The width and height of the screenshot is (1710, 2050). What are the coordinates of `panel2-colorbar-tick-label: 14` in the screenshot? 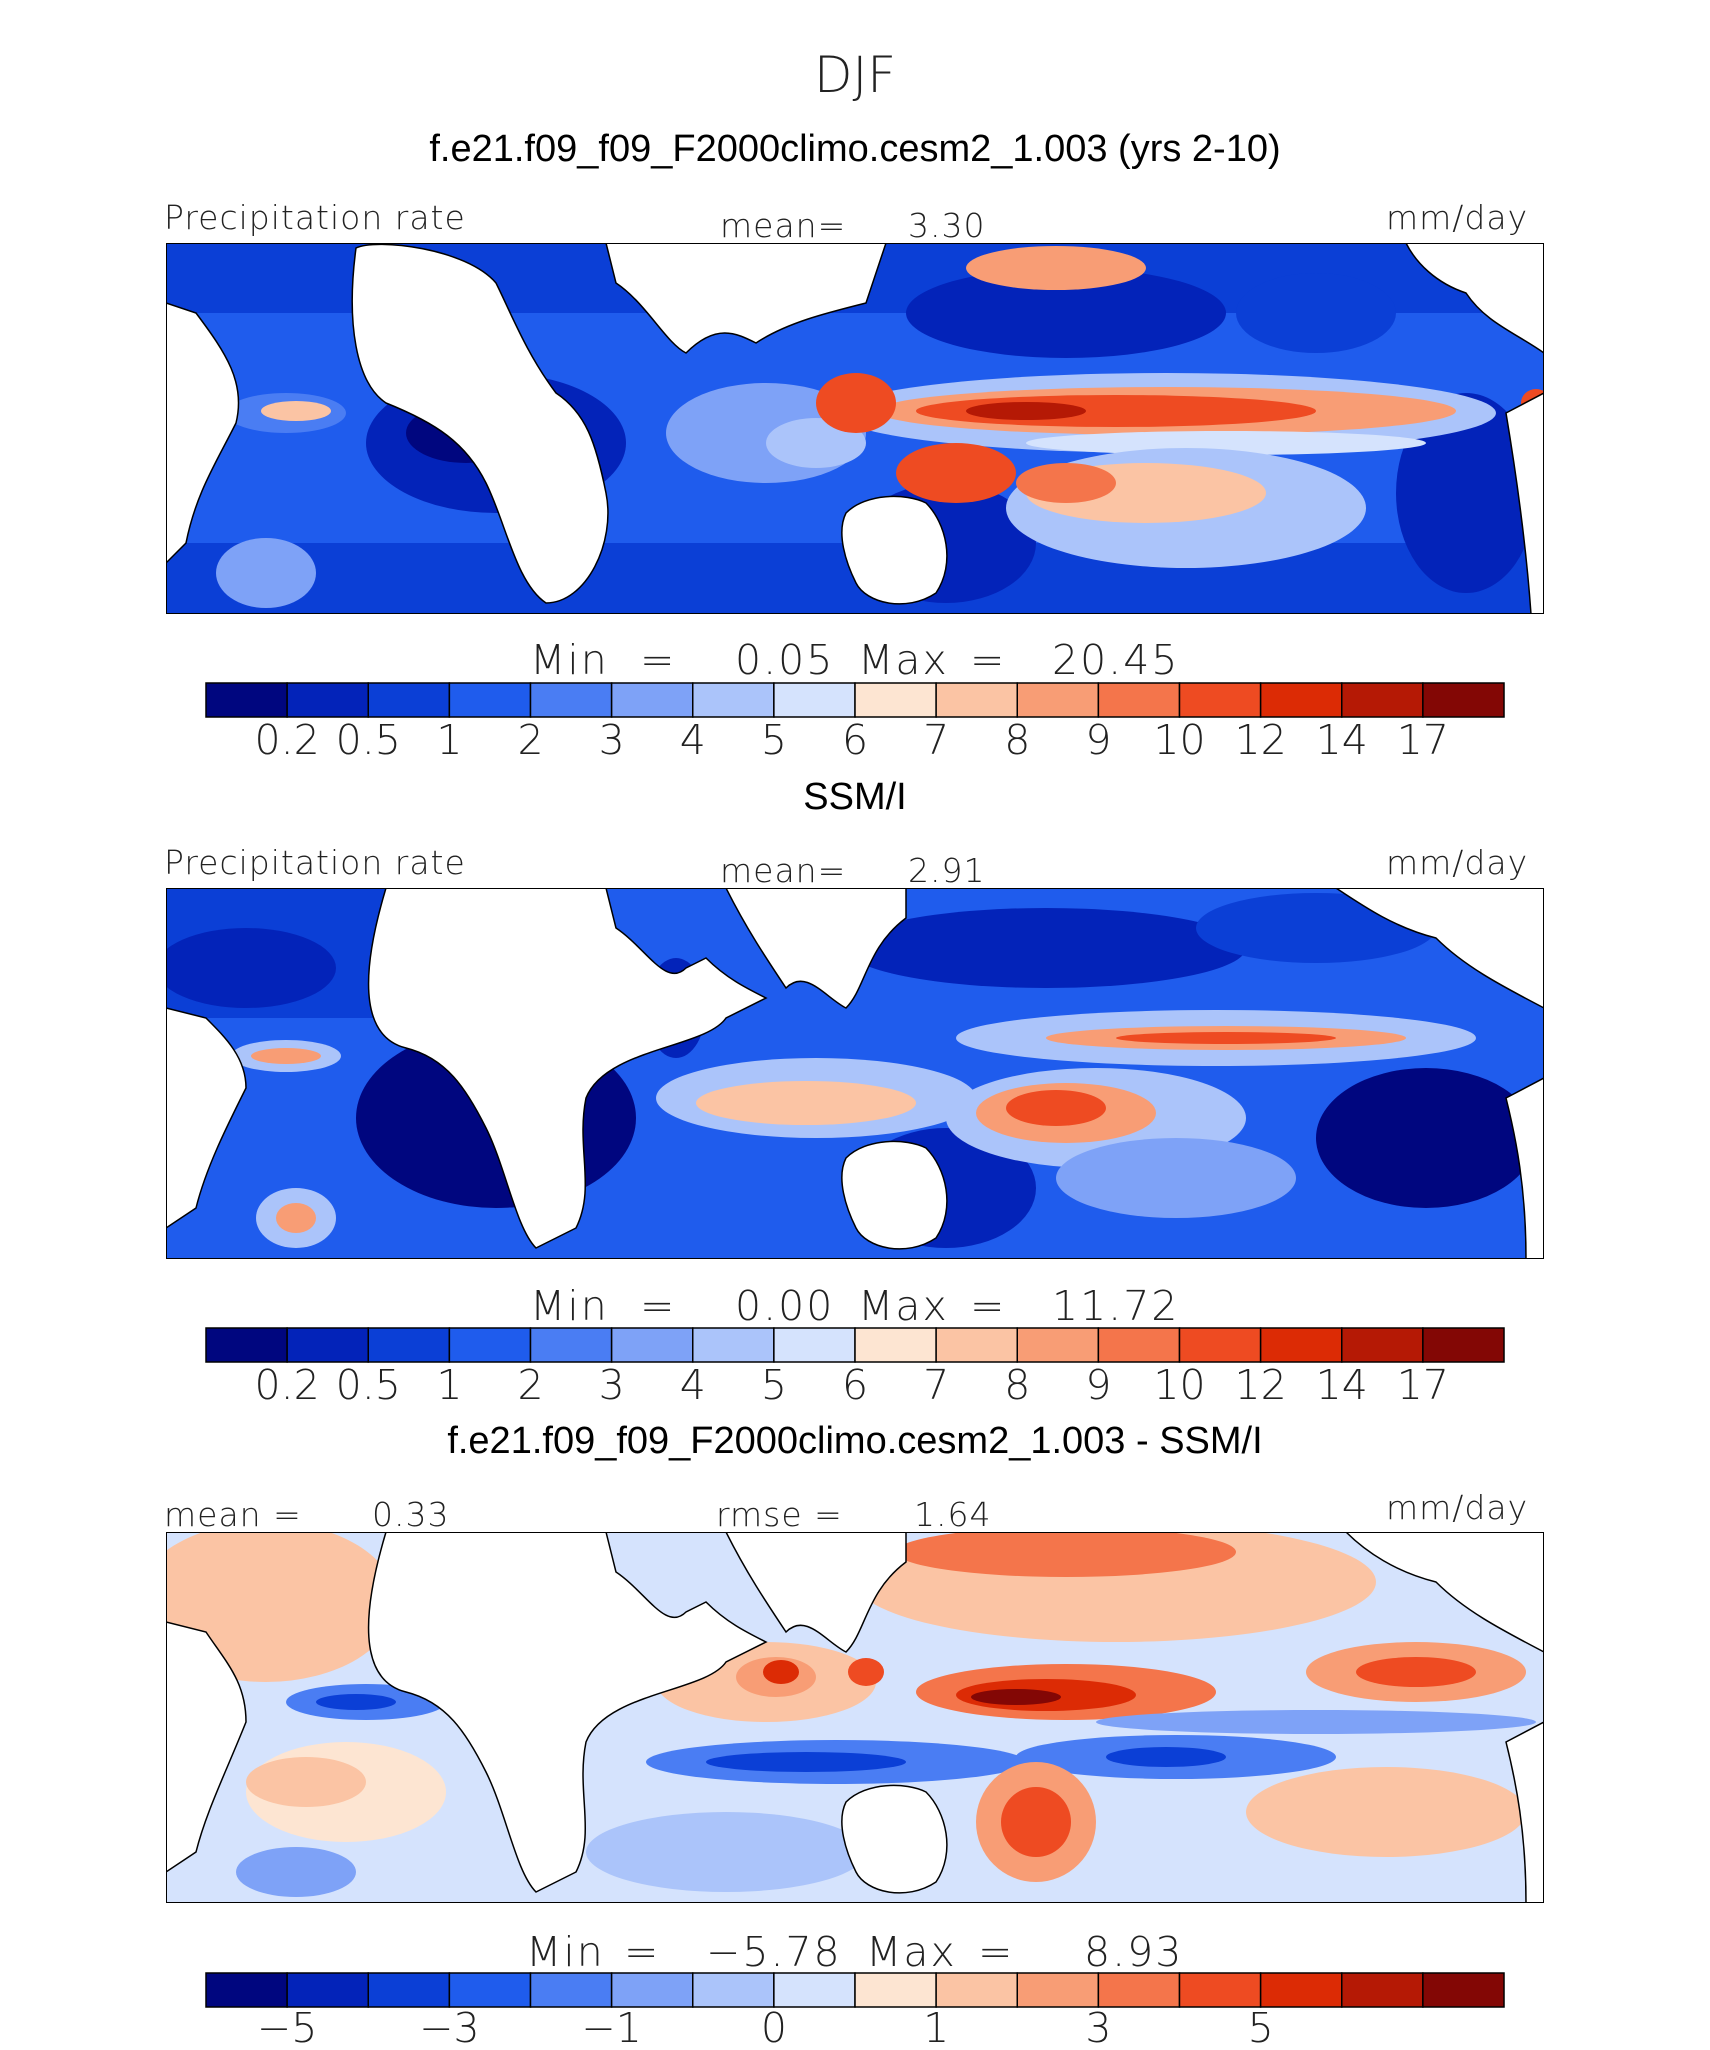 It's located at (1342, 1387).